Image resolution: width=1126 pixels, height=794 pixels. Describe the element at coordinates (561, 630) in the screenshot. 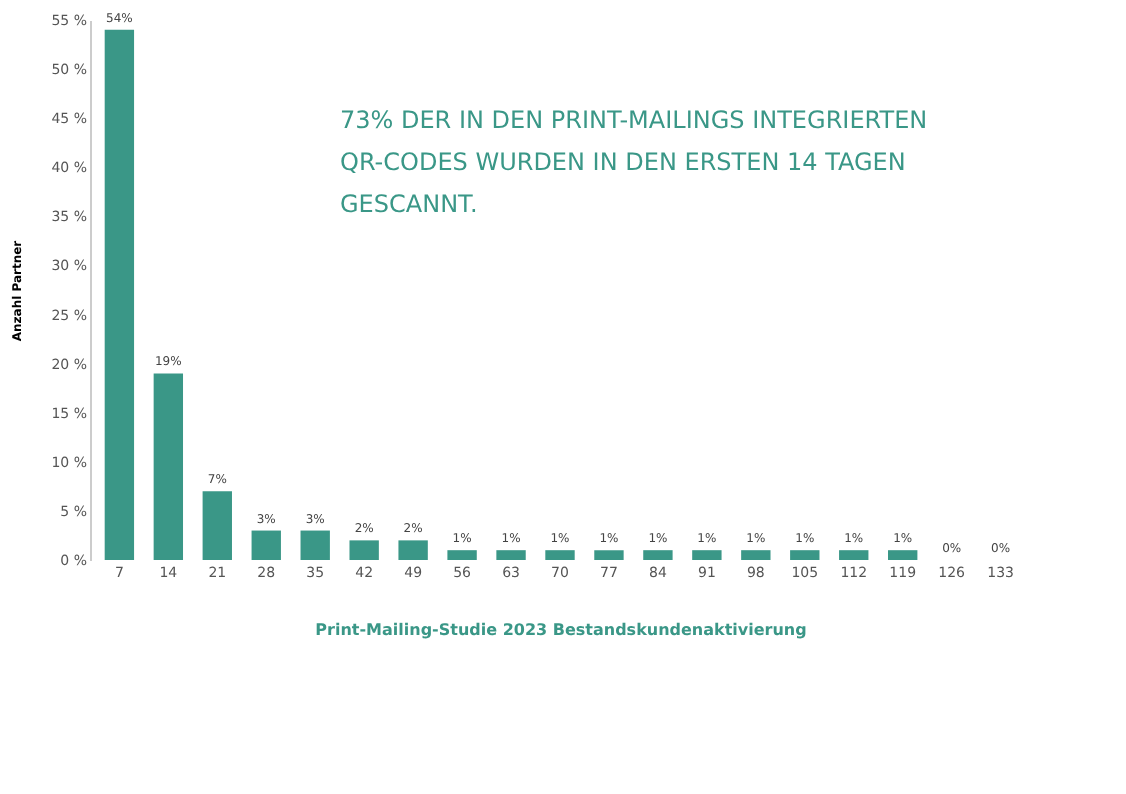

I see `x-axis-title: Print-Mailing-Studie 2023 Bestandskundenaktivierung` at that location.